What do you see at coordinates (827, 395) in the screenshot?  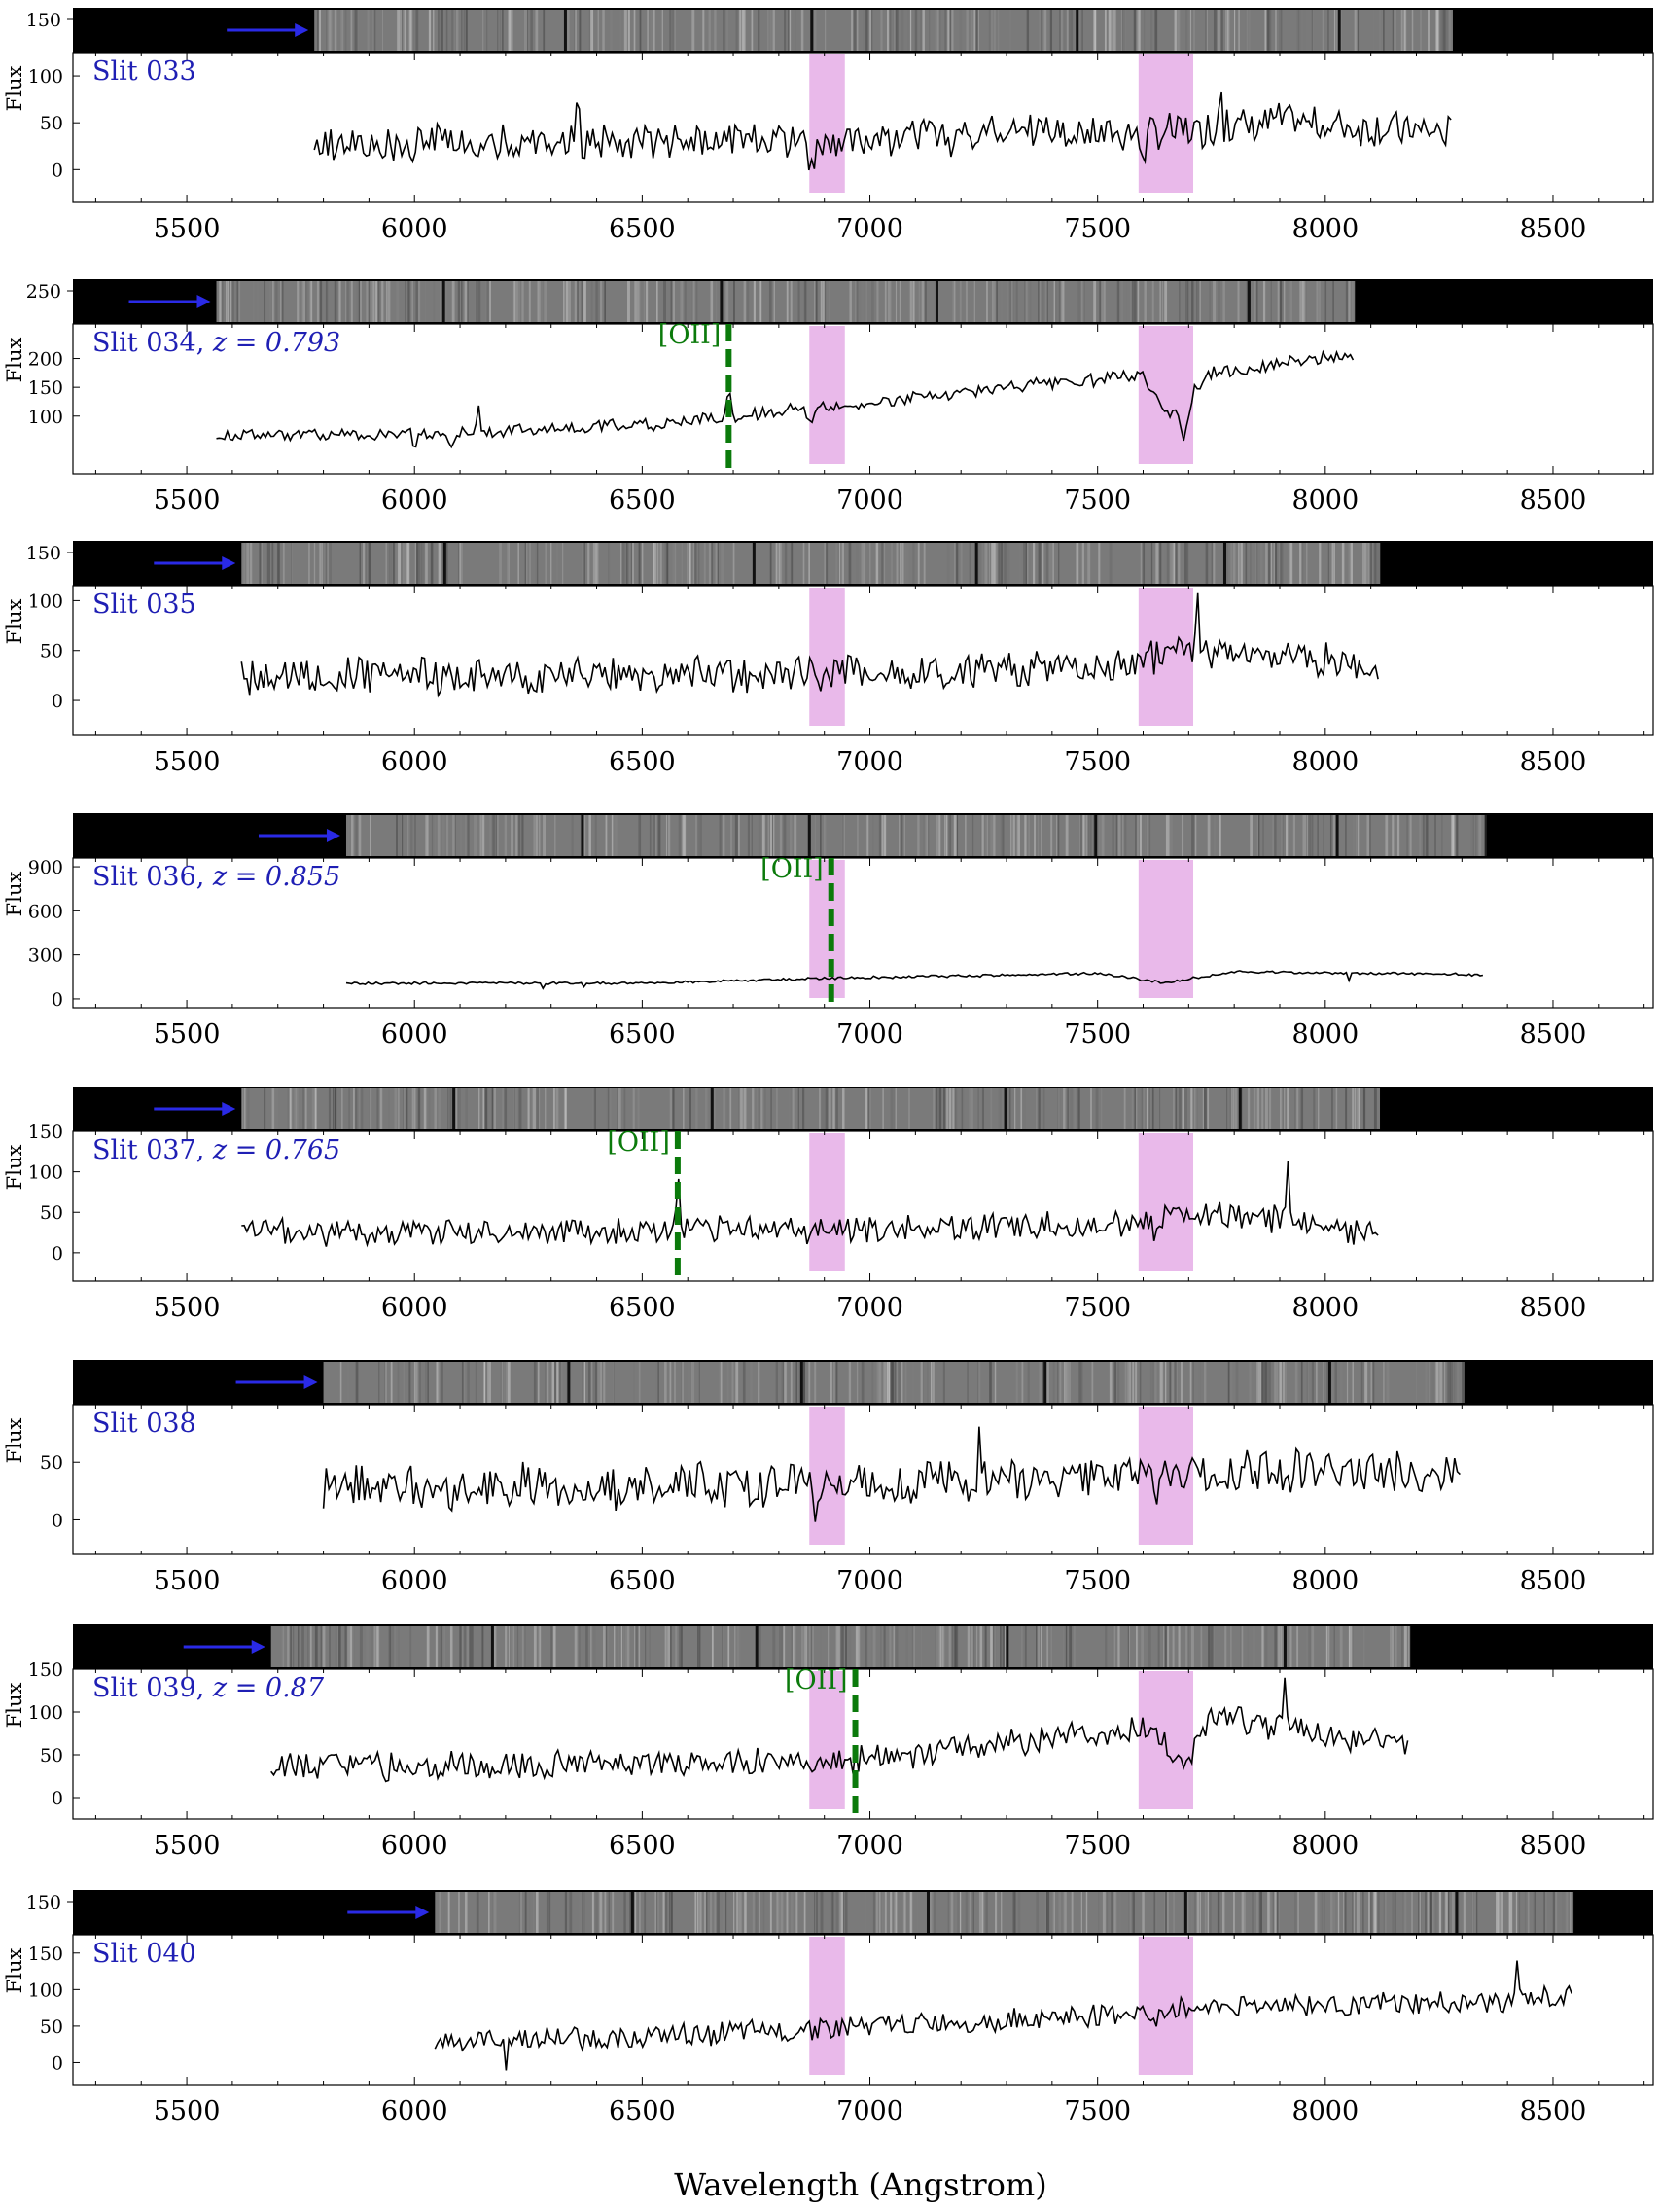 I see `telluric-absorption-band` at bounding box center [827, 395].